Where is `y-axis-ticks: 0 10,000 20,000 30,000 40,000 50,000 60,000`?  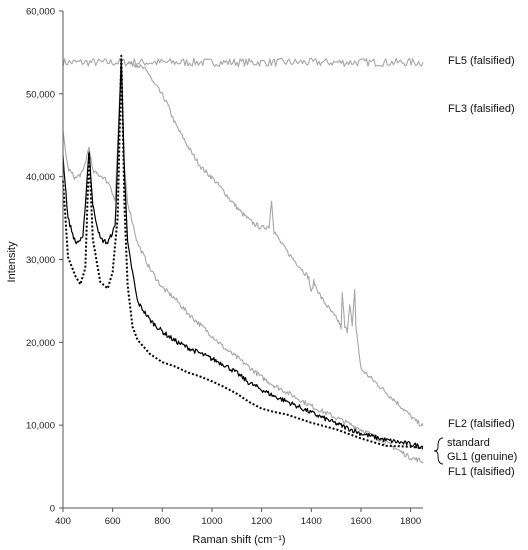 y-axis-ticks: 0 10,000 20,000 30,000 40,000 50,000 60,000 is located at coordinates (44, 261).